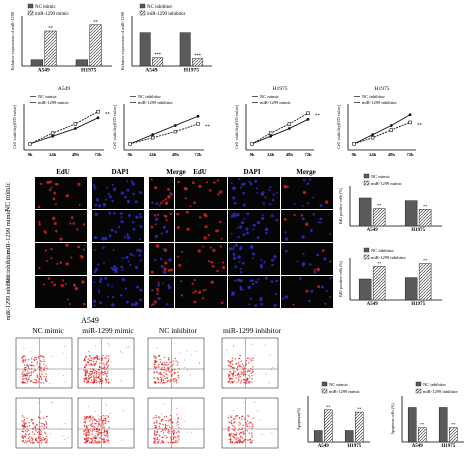  What do you see at coordinates (76, 154) in the screenshot?
I see `x-tick-label: 48h` at bounding box center [76, 154].